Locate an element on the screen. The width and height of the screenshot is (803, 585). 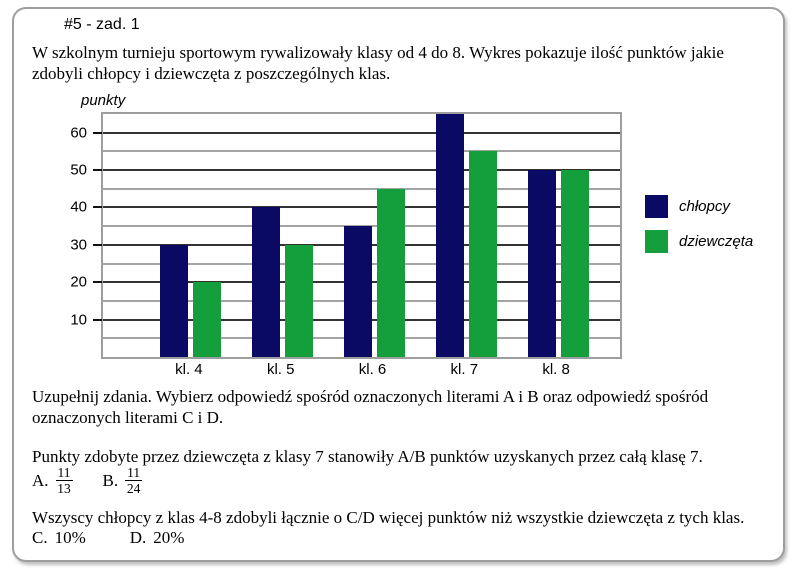
option-b: B. 11 24 is located at coordinates (123, 480).